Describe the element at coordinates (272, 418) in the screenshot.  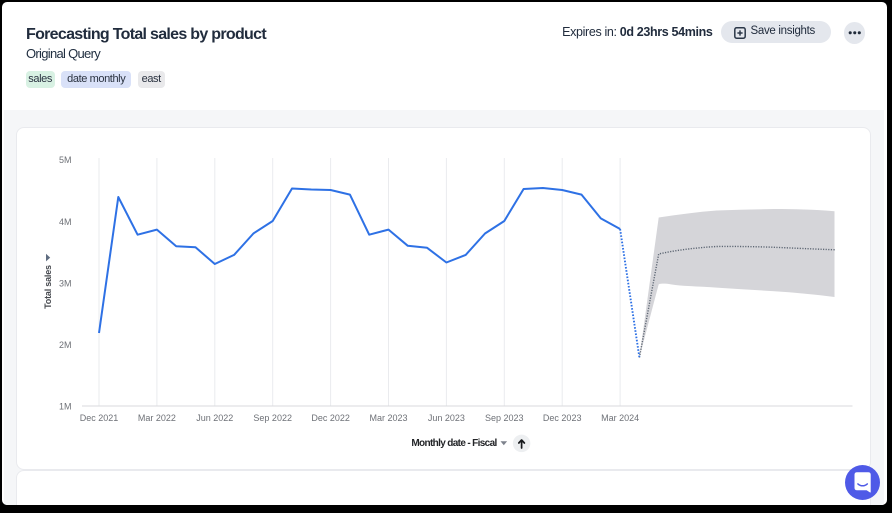
I see `svg-text: Sep 2022` at that location.